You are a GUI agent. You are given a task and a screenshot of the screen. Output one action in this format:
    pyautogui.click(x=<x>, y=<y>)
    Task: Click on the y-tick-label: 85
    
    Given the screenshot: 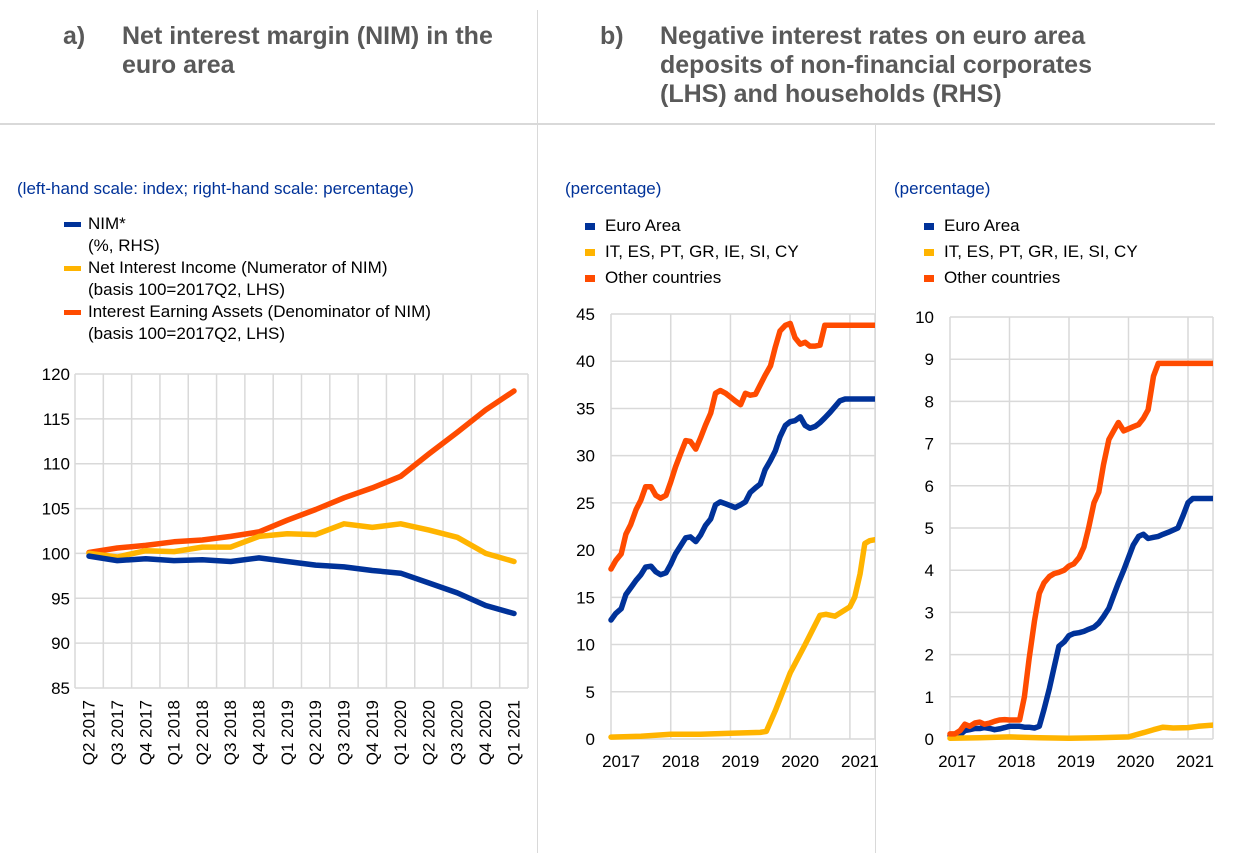 What is the action you would take?
    pyautogui.click(x=60, y=688)
    